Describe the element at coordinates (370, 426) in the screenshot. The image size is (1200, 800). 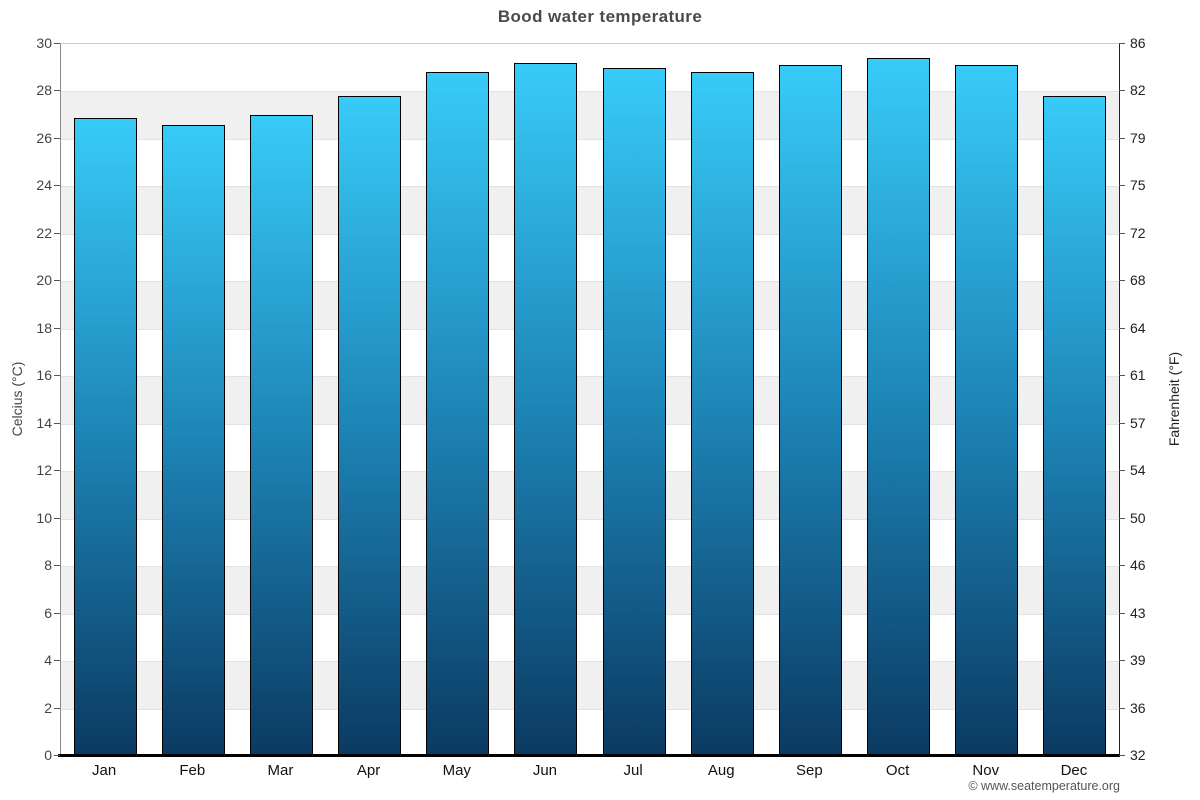
I see `bar-apr` at that location.